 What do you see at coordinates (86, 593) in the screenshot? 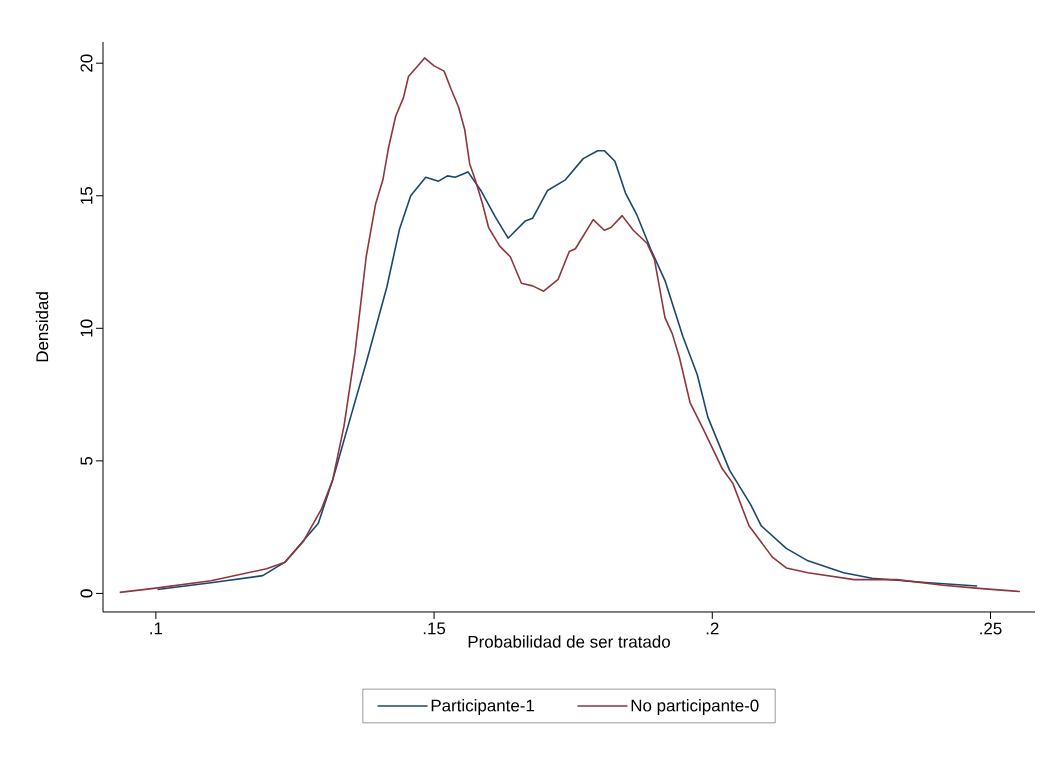
I see `y-tick-label: 0` at bounding box center [86, 593].